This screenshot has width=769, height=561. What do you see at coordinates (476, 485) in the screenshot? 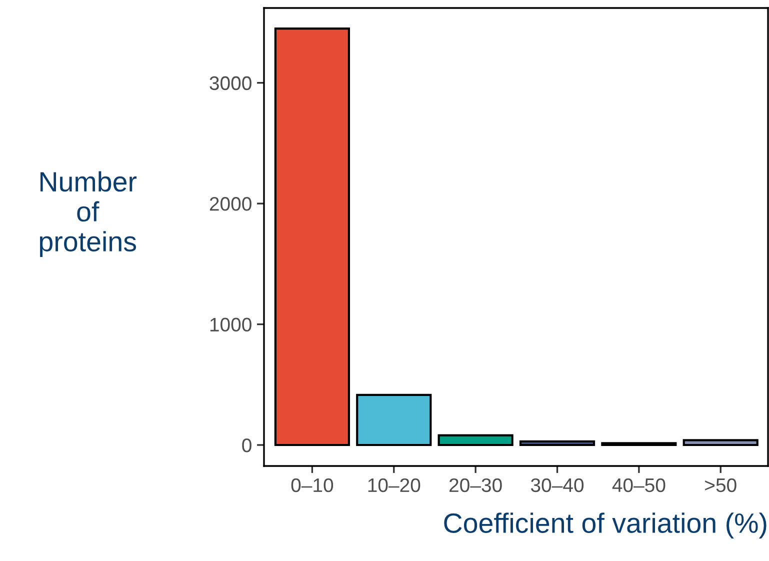
I see `x-tick-label: 20–30` at bounding box center [476, 485].